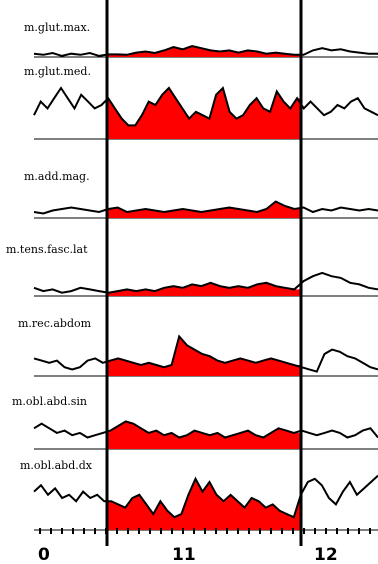 The width and height of the screenshot is (378, 564). Describe the element at coordinates (55, 323) in the screenshot. I see `muscle-label: m.rec.abdom` at that location.